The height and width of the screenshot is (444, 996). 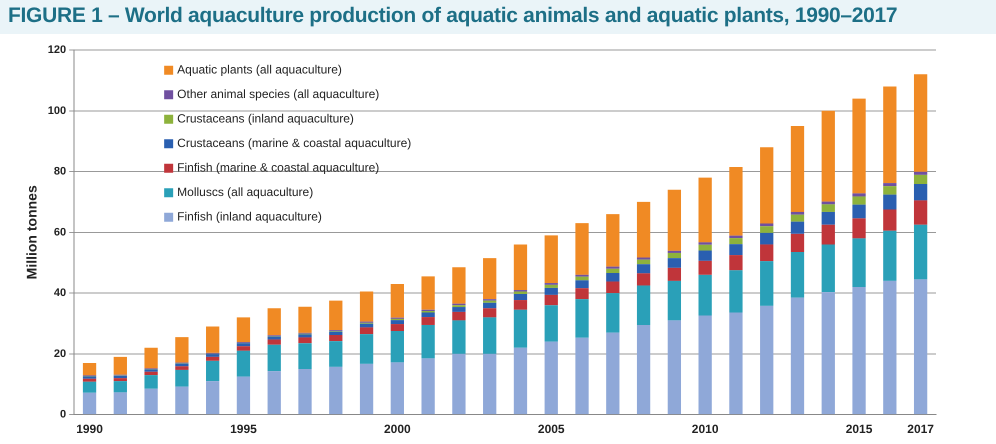 I want to click on x-tick-label: 2005, so click(x=551, y=429).